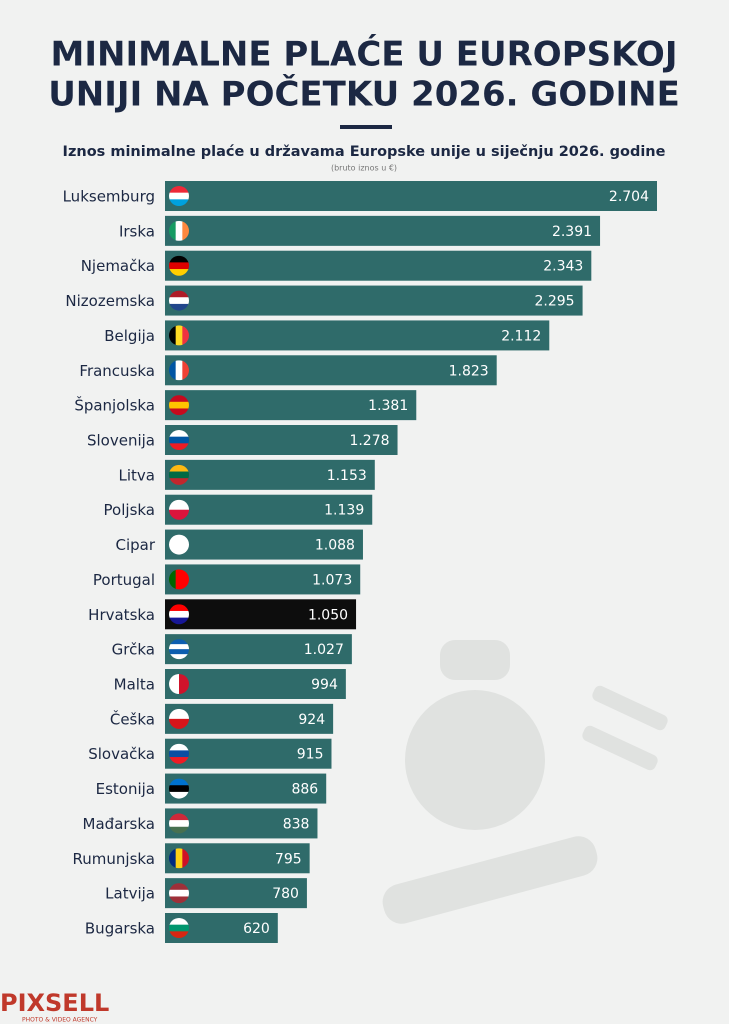  Describe the element at coordinates (332, 580) in the screenshot. I see `value-label: 1.073` at that location.